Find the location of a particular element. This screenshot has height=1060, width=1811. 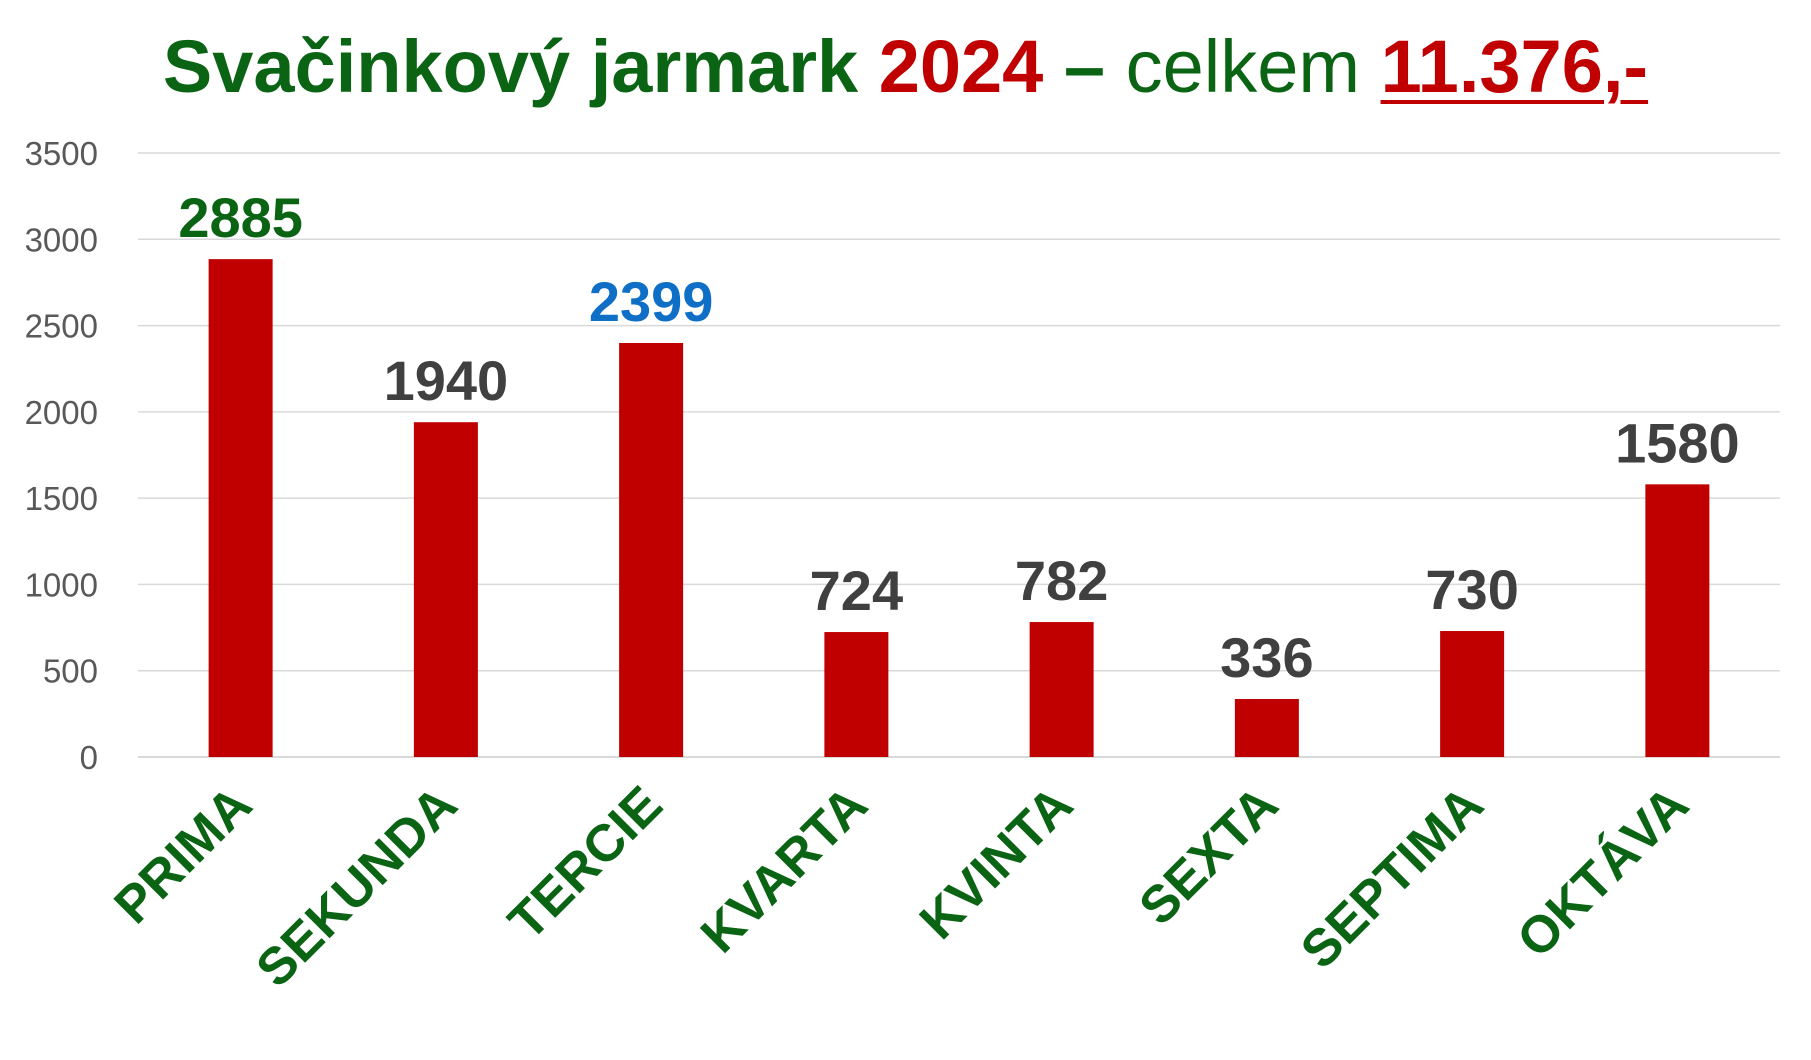

y-axis-ticks: 0 500 1000 1500 2000 2500 3000 3500 is located at coordinates (61, 455).